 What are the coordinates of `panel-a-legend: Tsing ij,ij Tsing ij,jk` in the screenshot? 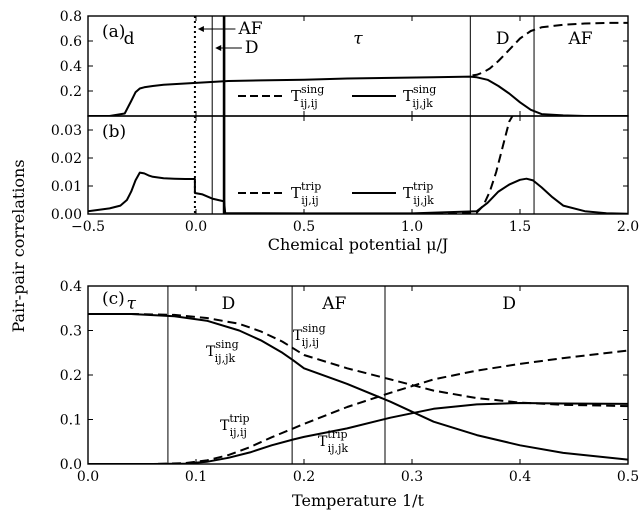 It's located at (337, 96).